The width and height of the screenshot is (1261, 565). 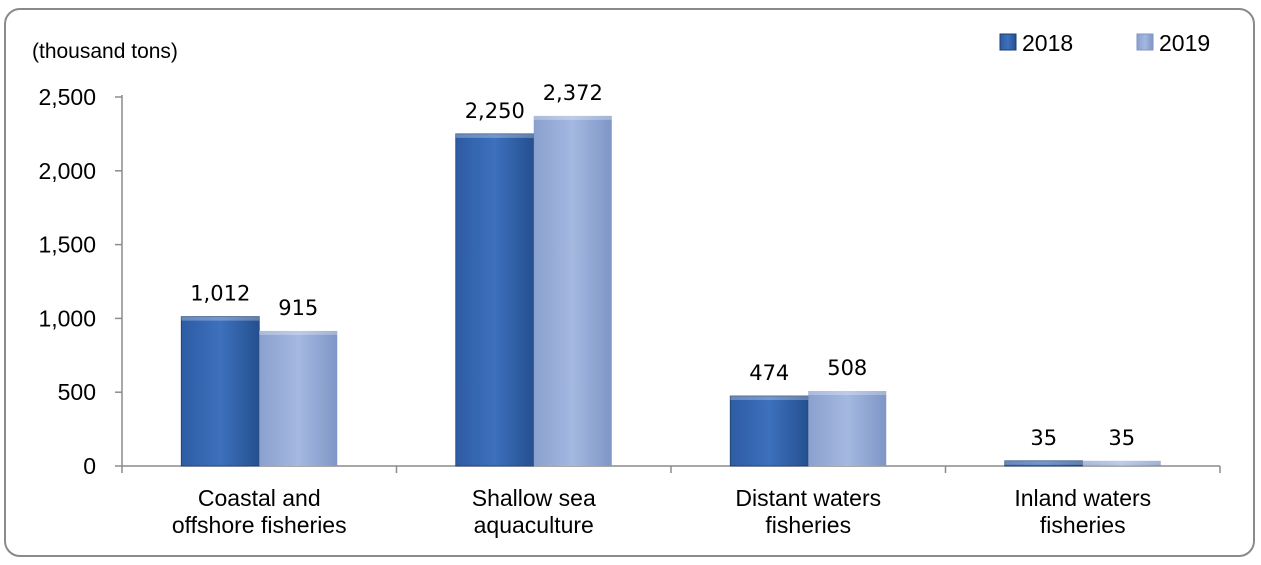 What do you see at coordinates (89, 466) in the screenshot?
I see `y-tick-label: 0` at bounding box center [89, 466].